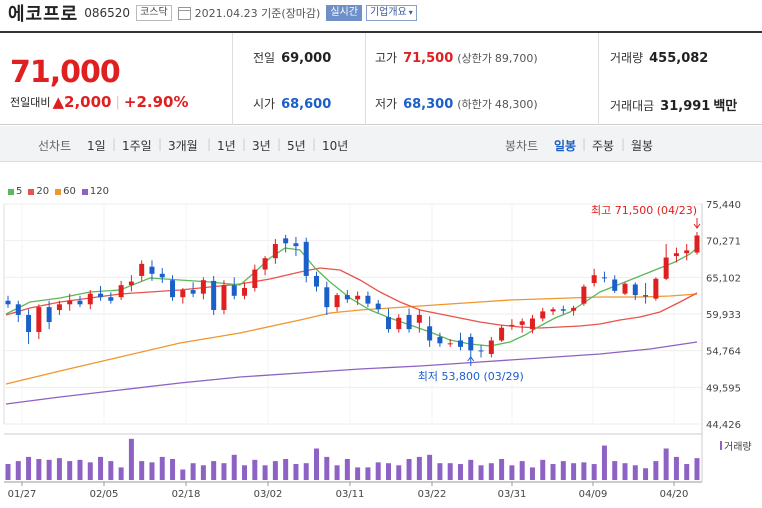  I want to click on legend-ma60: 60, so click(65, 191).